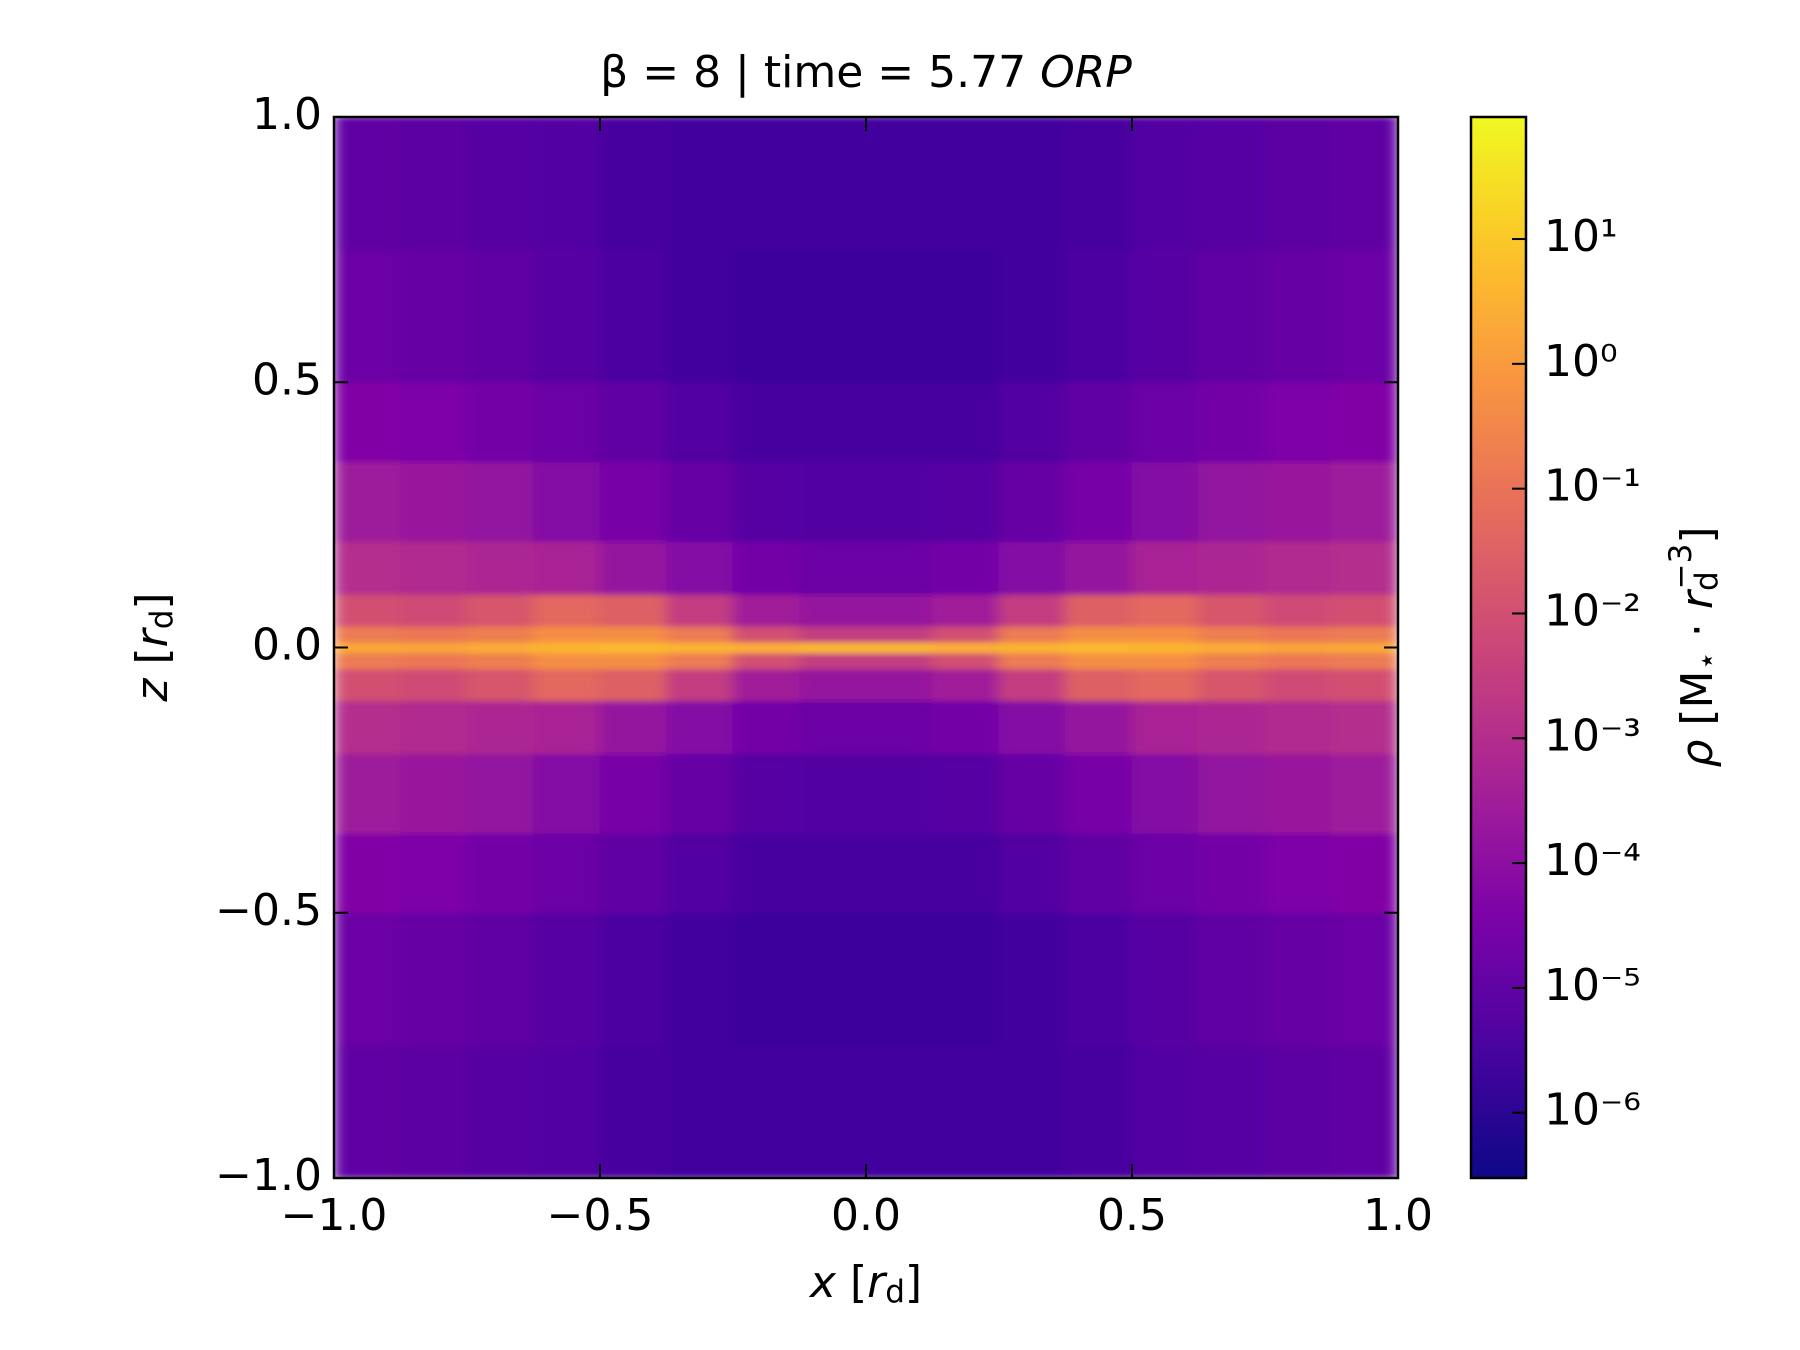 The image size is (1800, 1350). What do you see at coordinates (1697, 754) in the screenshot?
I see `label-part: ρ` at bounding box center [1697, 754].